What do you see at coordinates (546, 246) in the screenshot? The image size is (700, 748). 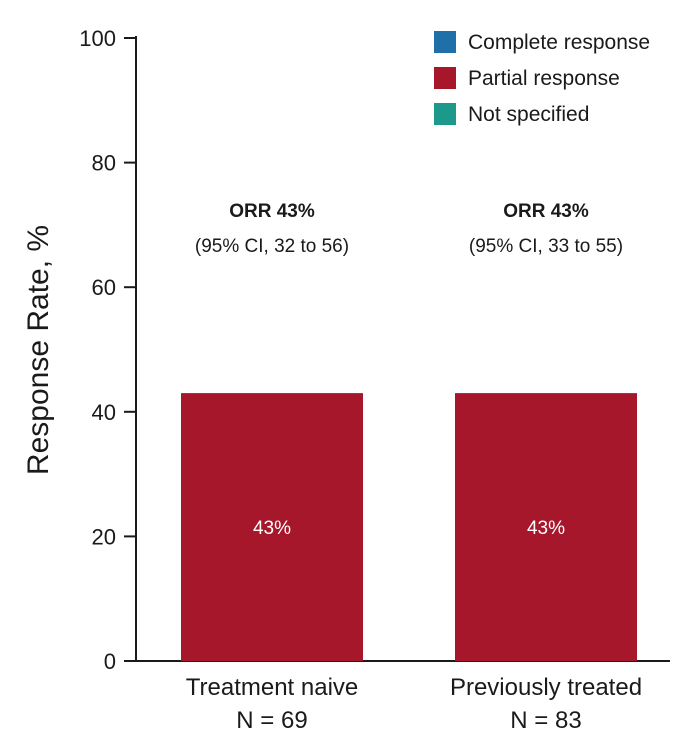 I see `ci-label: (95% CI, 33 to 55)` at bounding box center [546, 246].